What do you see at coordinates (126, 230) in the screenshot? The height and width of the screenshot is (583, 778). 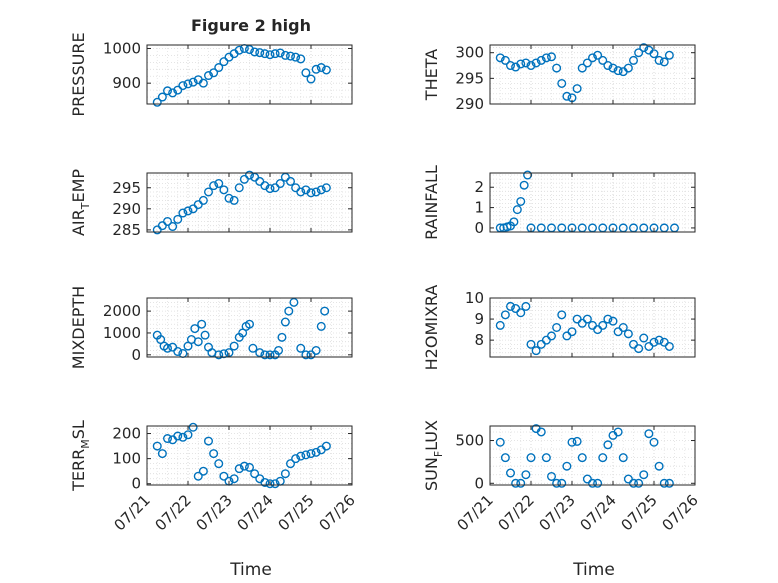 I see `y-tick-label: 285` at bounding box center [126, 230].